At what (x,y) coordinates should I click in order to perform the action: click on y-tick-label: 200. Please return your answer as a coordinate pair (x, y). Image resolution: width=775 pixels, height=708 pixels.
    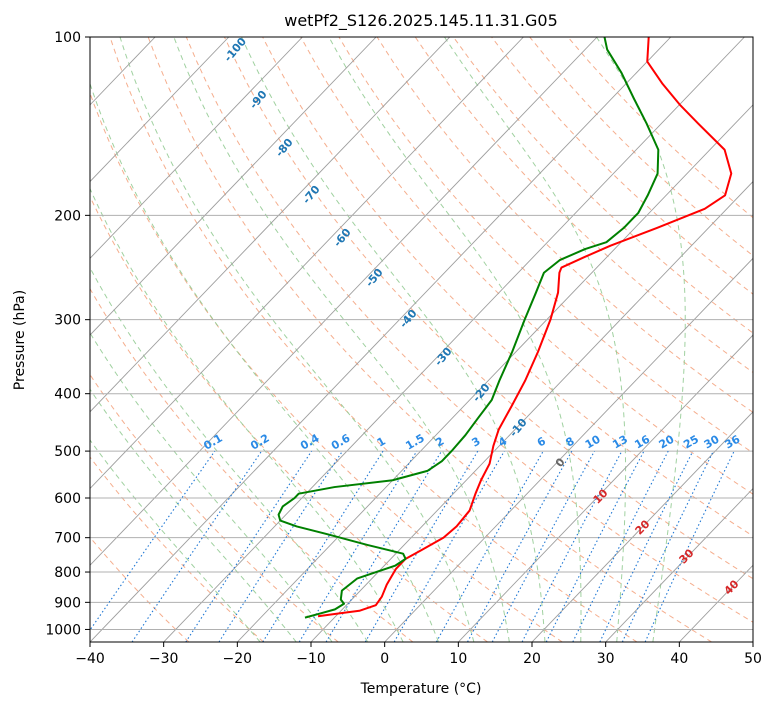
    Looking at the image, I should click on (67, 216).